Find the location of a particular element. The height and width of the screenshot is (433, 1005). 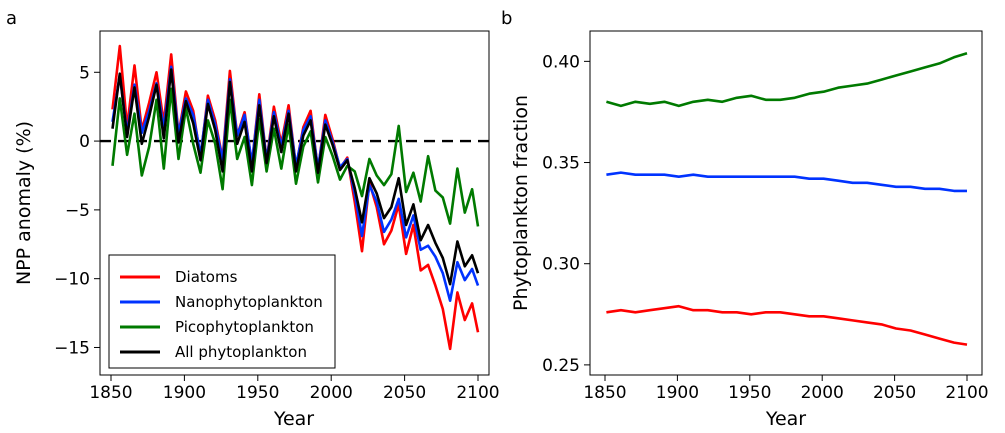

panel-b-series-blue is located at coordinates (786, 182).